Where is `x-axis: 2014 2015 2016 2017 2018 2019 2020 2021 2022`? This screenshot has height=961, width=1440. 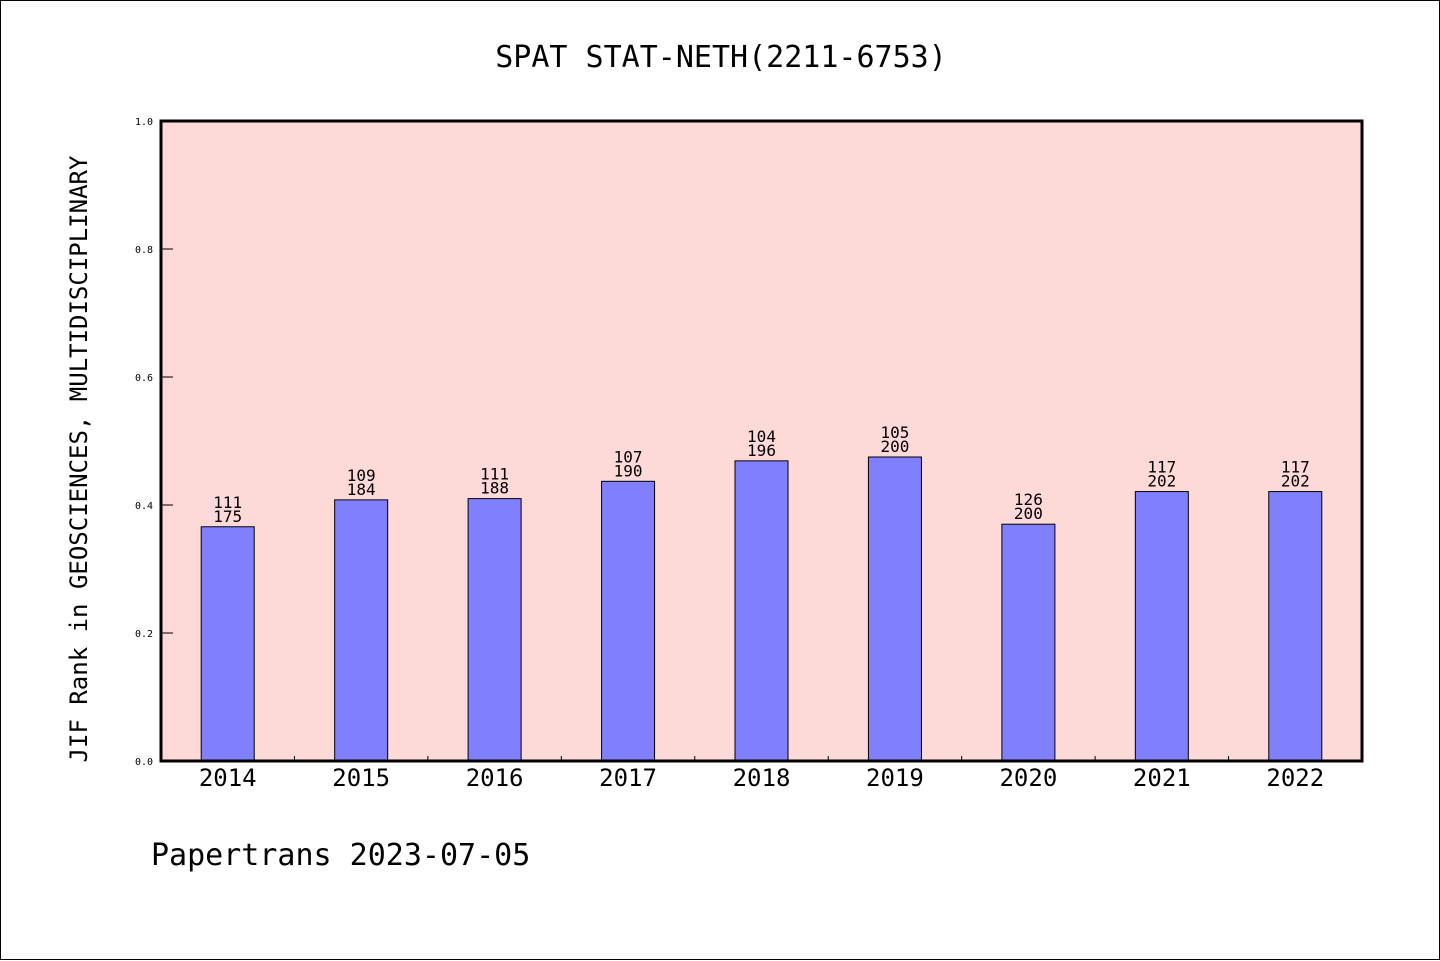 x-axis: 2014 2015 2016 2017 2018 2019 2020 2021 2022 is located at coordinates (761, 774).